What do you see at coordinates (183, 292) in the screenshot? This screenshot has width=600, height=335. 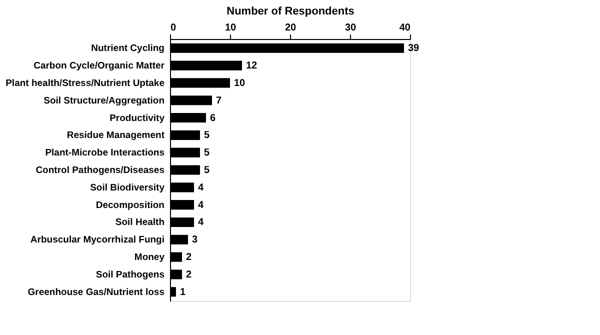 I see `data-label: 1` at bounding box center [183, 292].